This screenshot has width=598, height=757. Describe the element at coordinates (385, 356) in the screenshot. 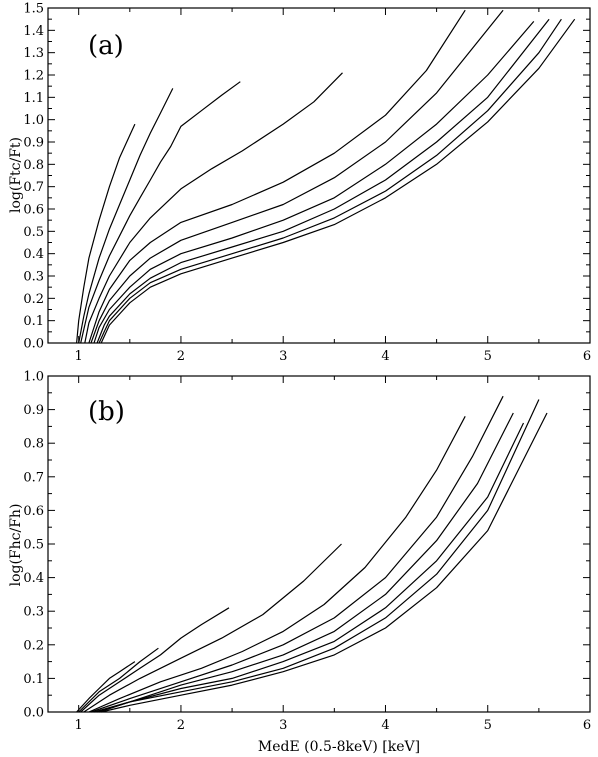

I see `panel-a-xtick-label: 4` at that location.